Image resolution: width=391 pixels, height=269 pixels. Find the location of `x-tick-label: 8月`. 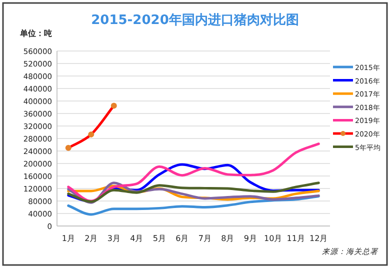

x-tick-label: 8月 is located at coordinates (227, 238).